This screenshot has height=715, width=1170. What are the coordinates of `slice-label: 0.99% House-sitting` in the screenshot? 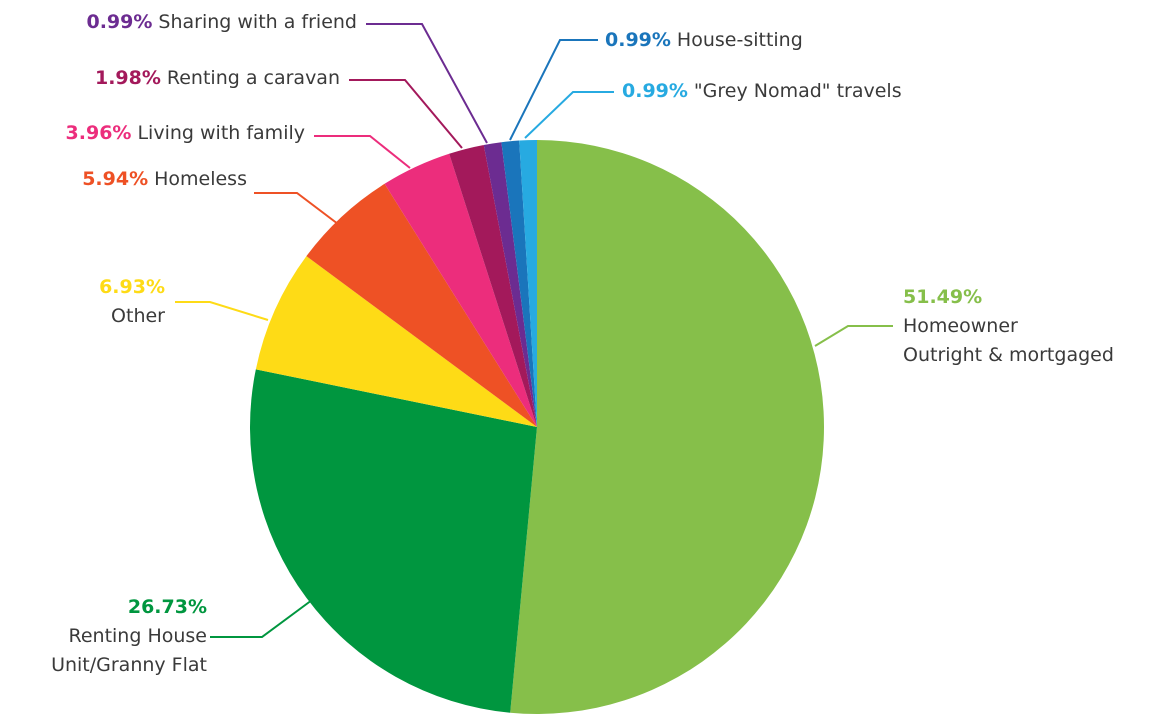 It's located at (704, 40).